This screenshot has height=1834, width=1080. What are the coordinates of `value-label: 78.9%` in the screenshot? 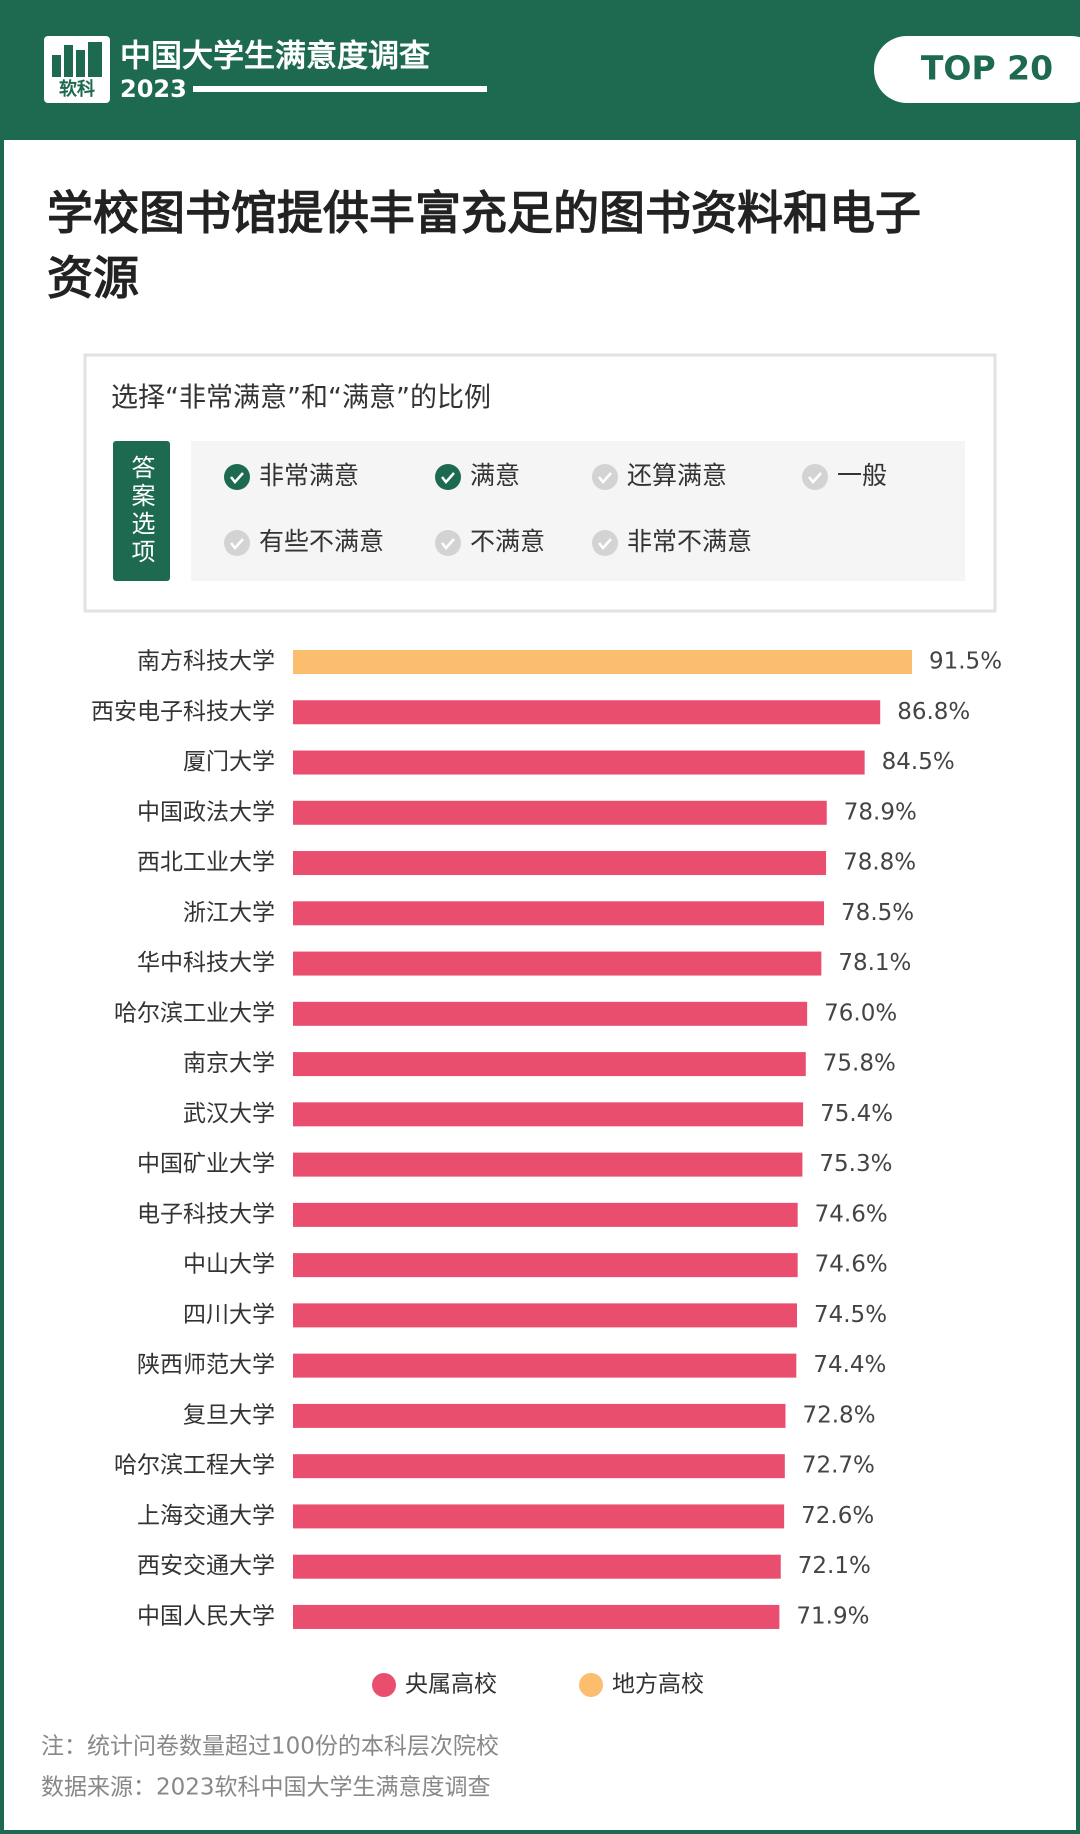 It's located at (880, 812).